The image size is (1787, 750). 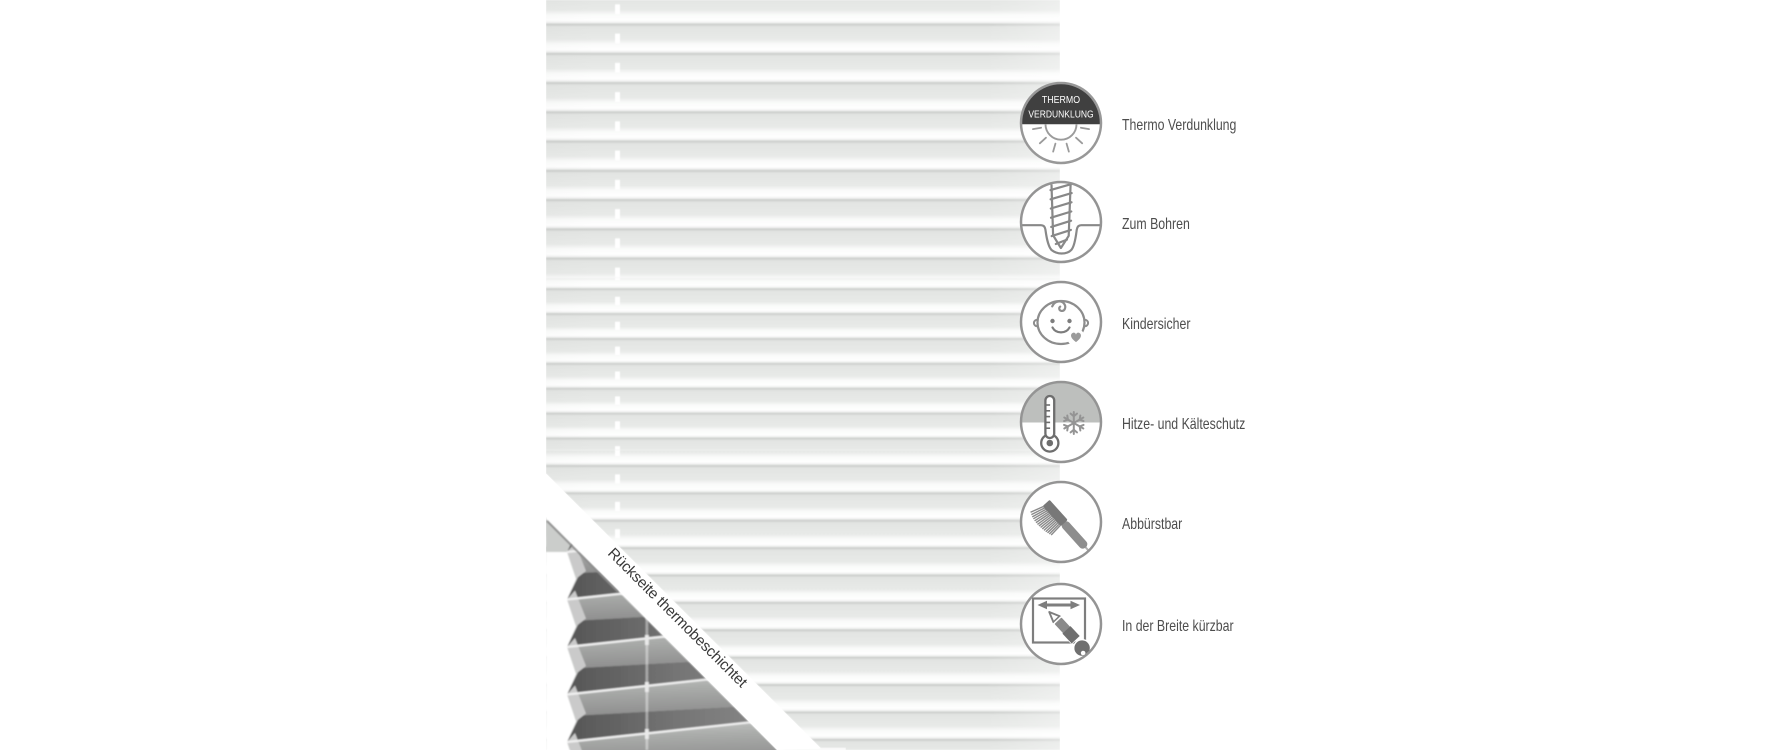 I want to click on svg-text: VERDUNKLUNG, so click(x=1060, y=114).